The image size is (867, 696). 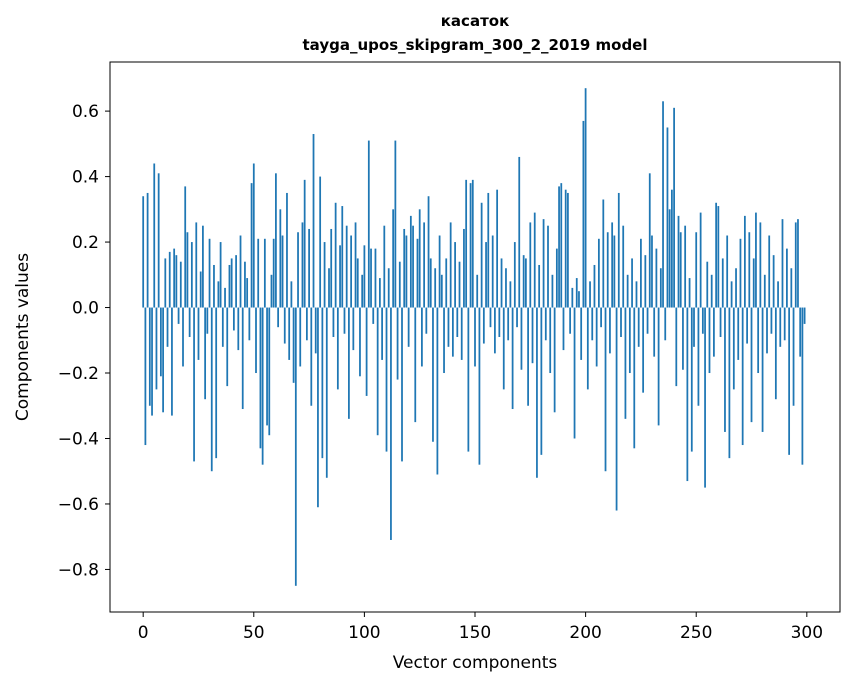 What do you see at coordinates (85, 243) in the screenshot?
I see `y-tick-label: 0.2` at bounding box center [85, 243].